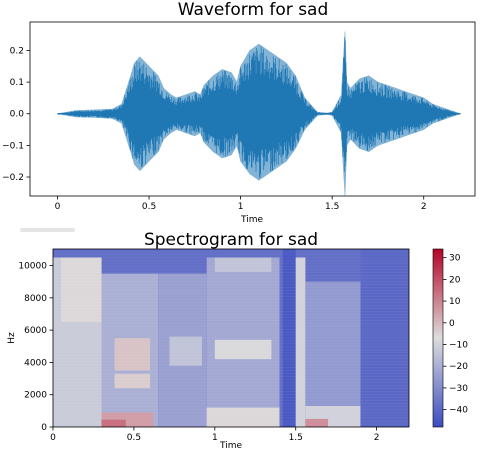 The width and height of the screenshot is (480, 452). Describe the element at coordinates (241, 207) in the screenshot. I see `waveform-x-tick-label: 1` at that location.